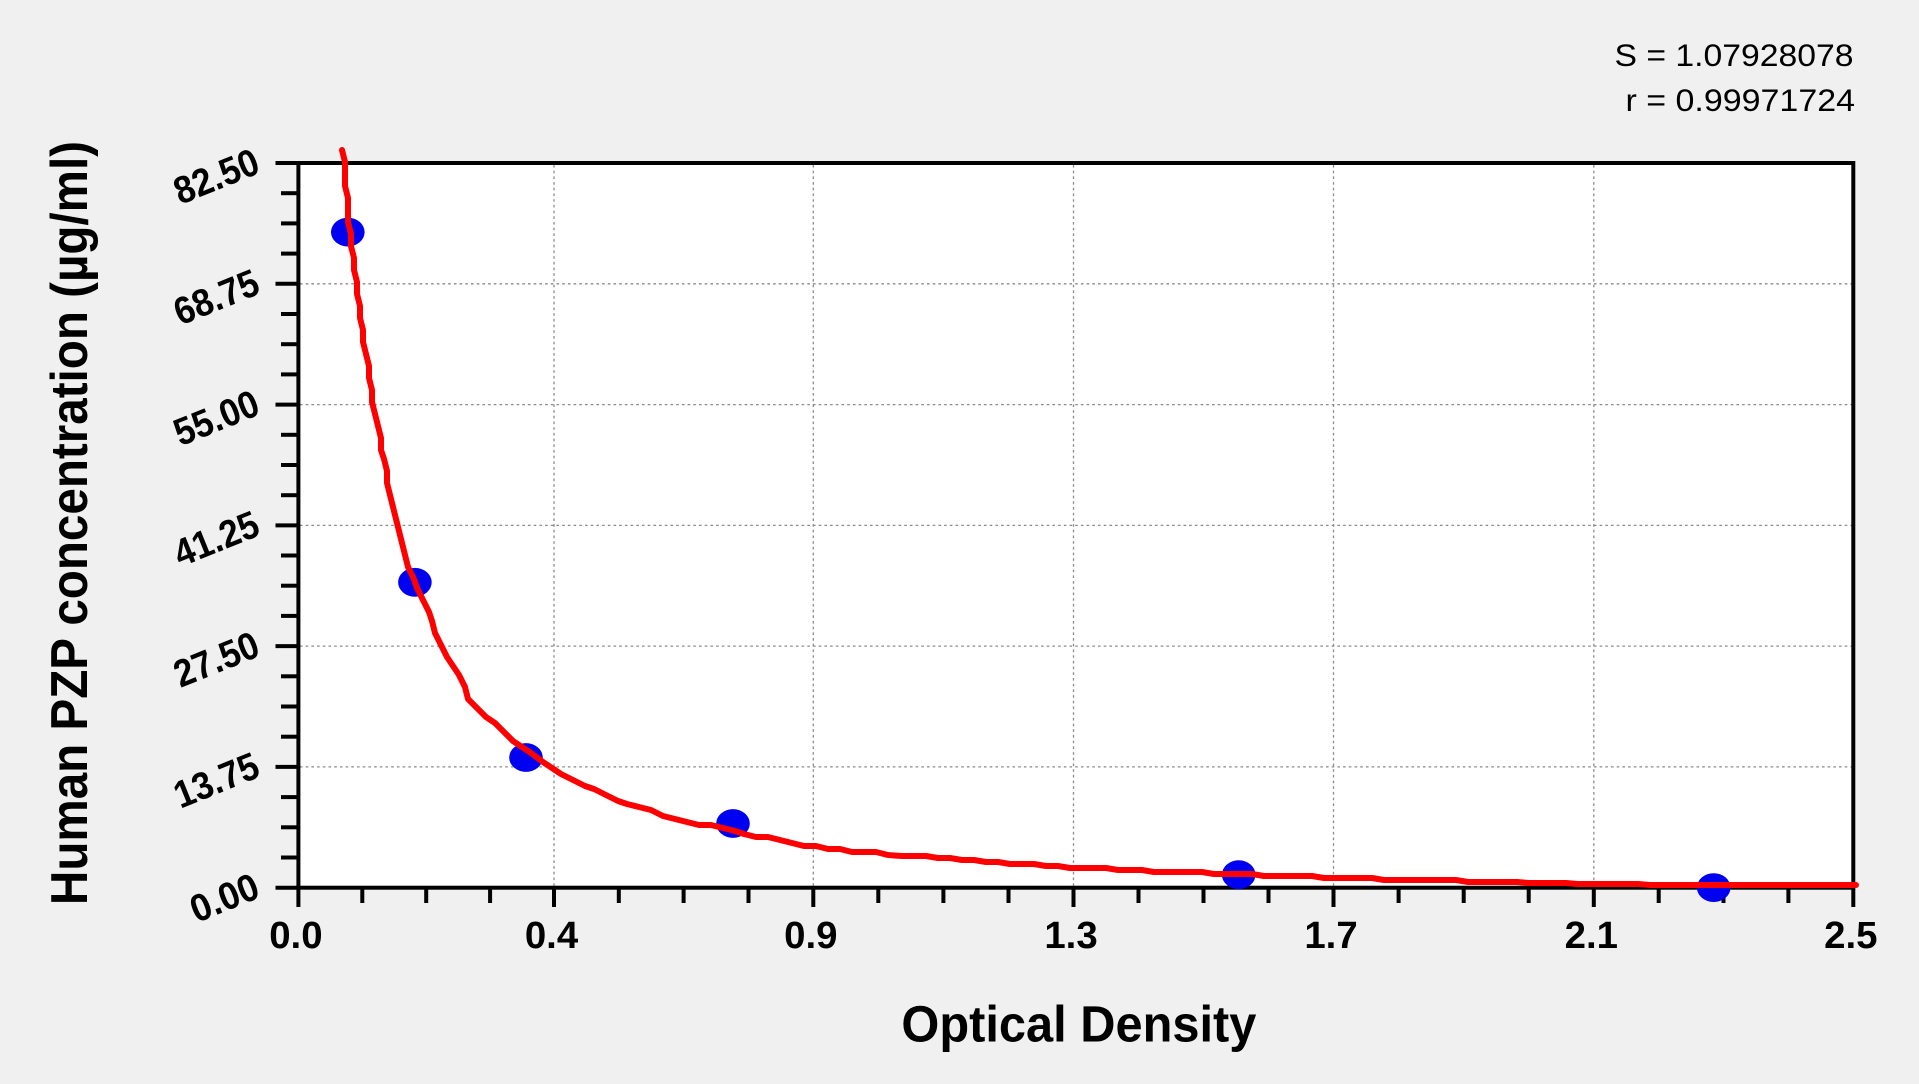 Image resolution: width=1919 pixels, height=1084 pixels. I want to click on svg-text: 1.3, so click(1070, 935).